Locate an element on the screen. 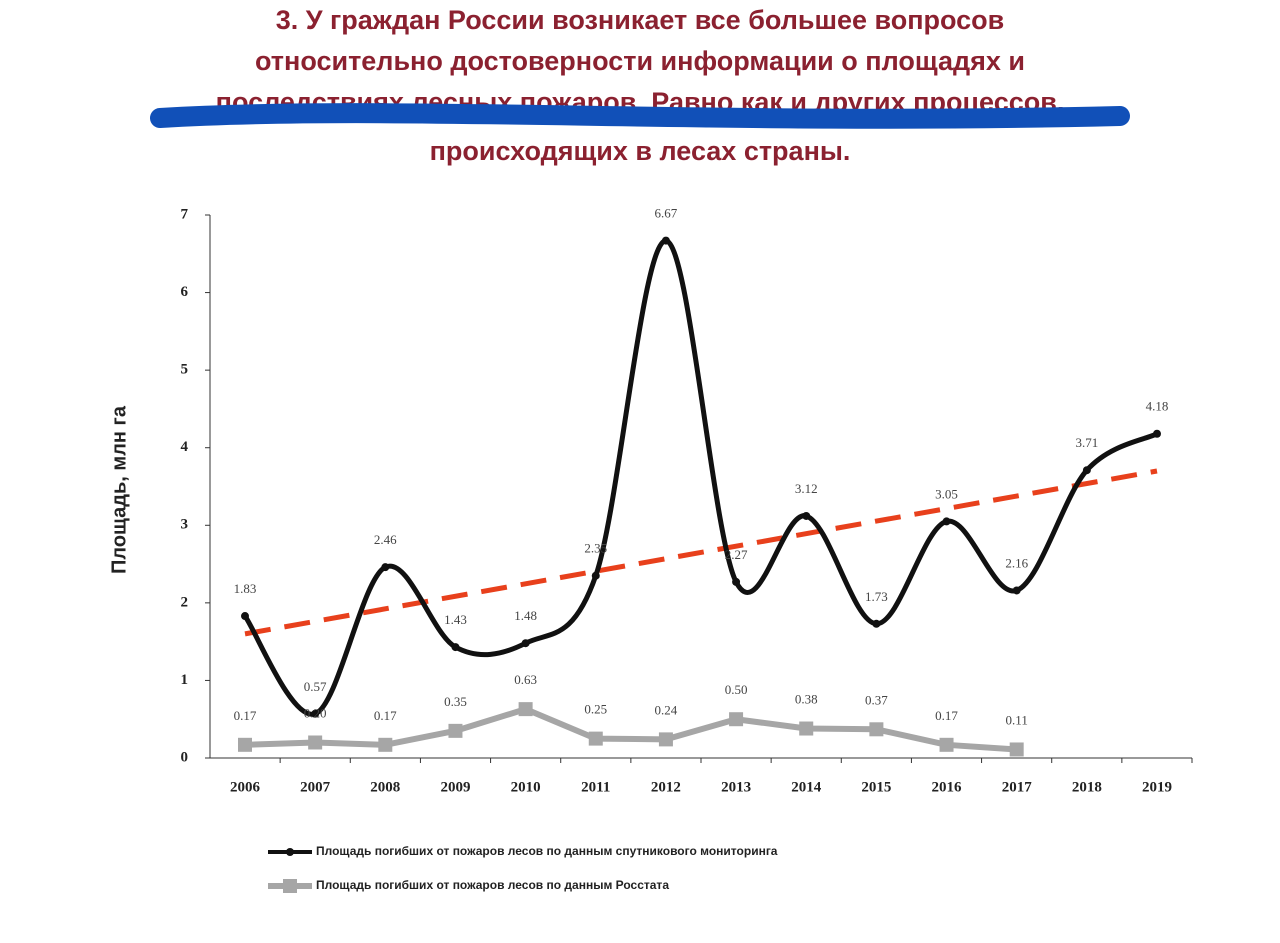 The height and width of the screenshot is (943, 1280). x-tick-label: 2010 is located at coordinates (526, 787).